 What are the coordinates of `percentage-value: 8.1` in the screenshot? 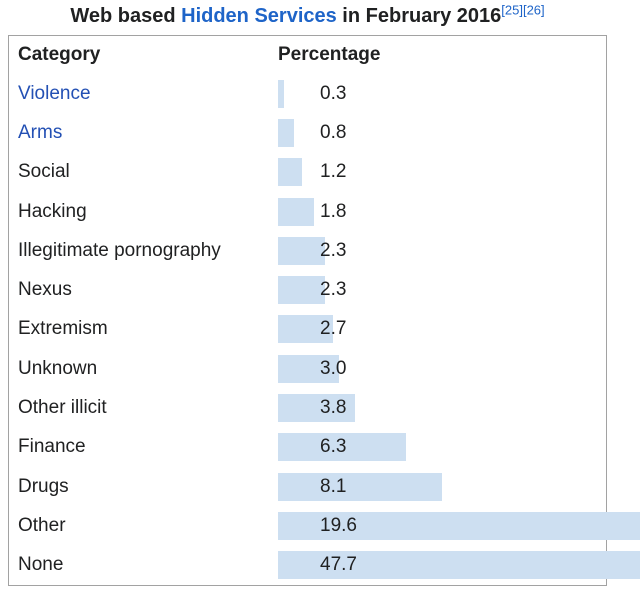 It's located at (333, 486).